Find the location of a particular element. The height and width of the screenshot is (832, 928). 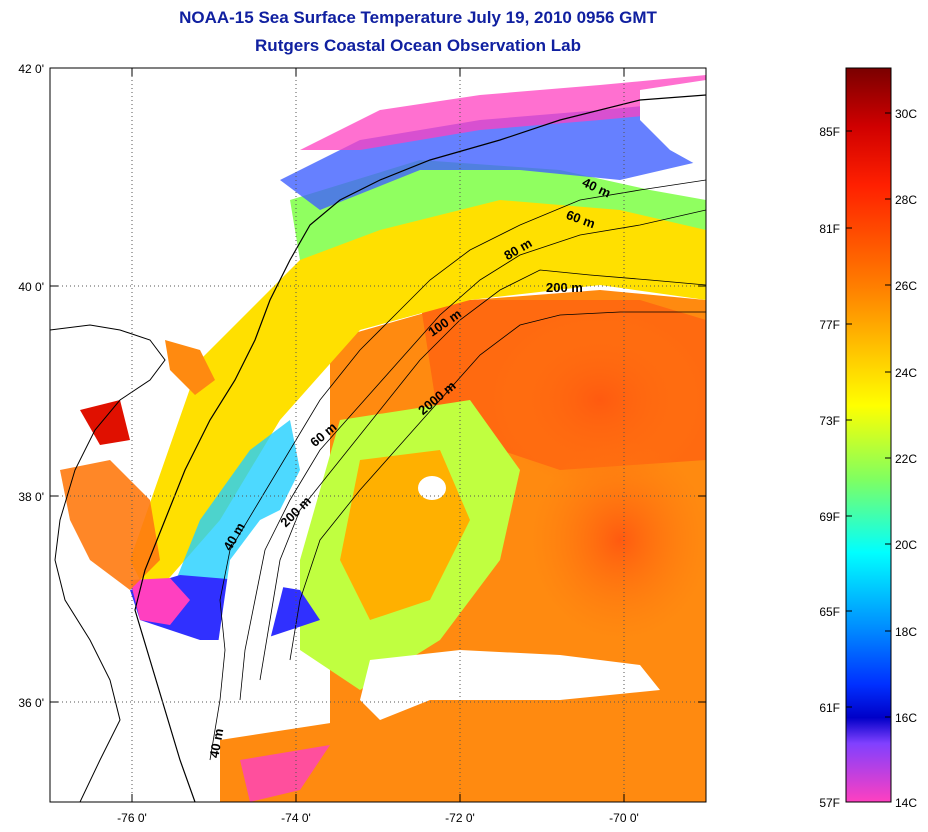

contour-label: 40 m is located at coordinates (216, 743).